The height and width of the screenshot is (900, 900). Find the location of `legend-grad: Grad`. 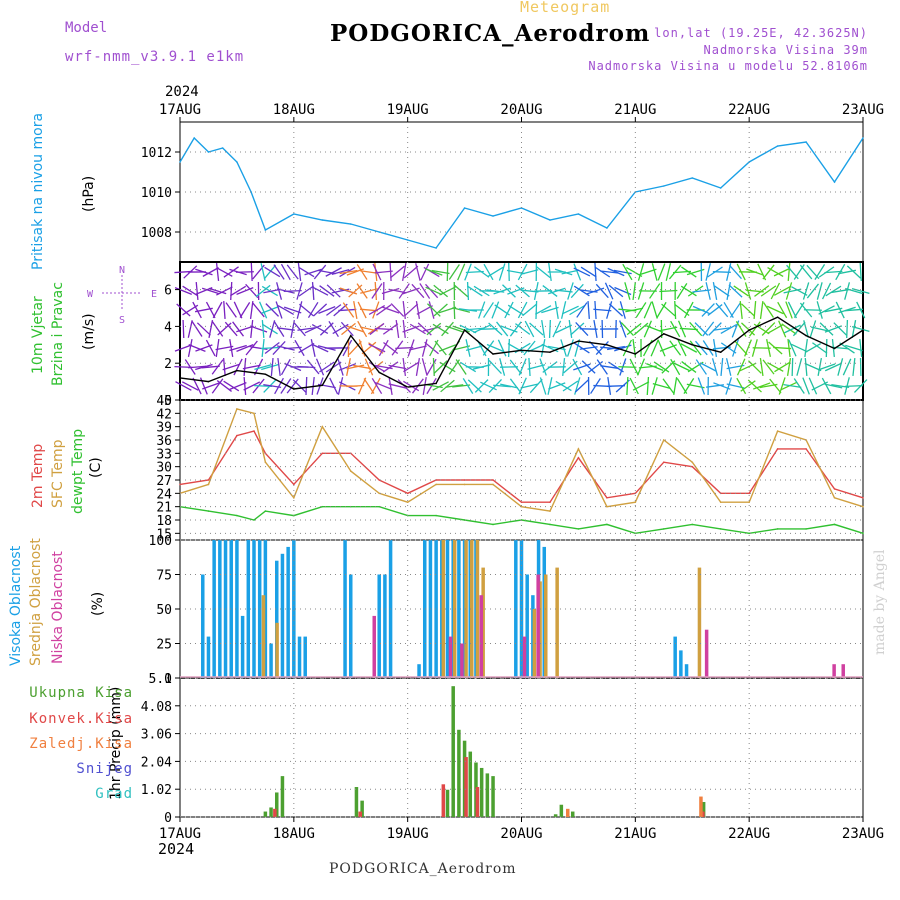

legend-grad: Grad is located at coordinates (114, 794).